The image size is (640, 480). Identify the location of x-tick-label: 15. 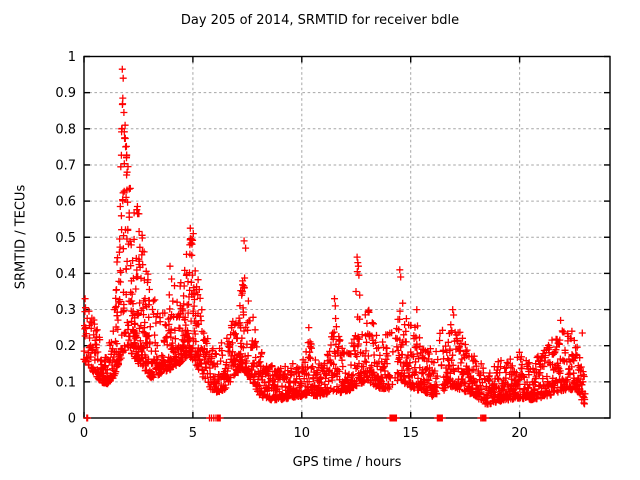
(410, 433).